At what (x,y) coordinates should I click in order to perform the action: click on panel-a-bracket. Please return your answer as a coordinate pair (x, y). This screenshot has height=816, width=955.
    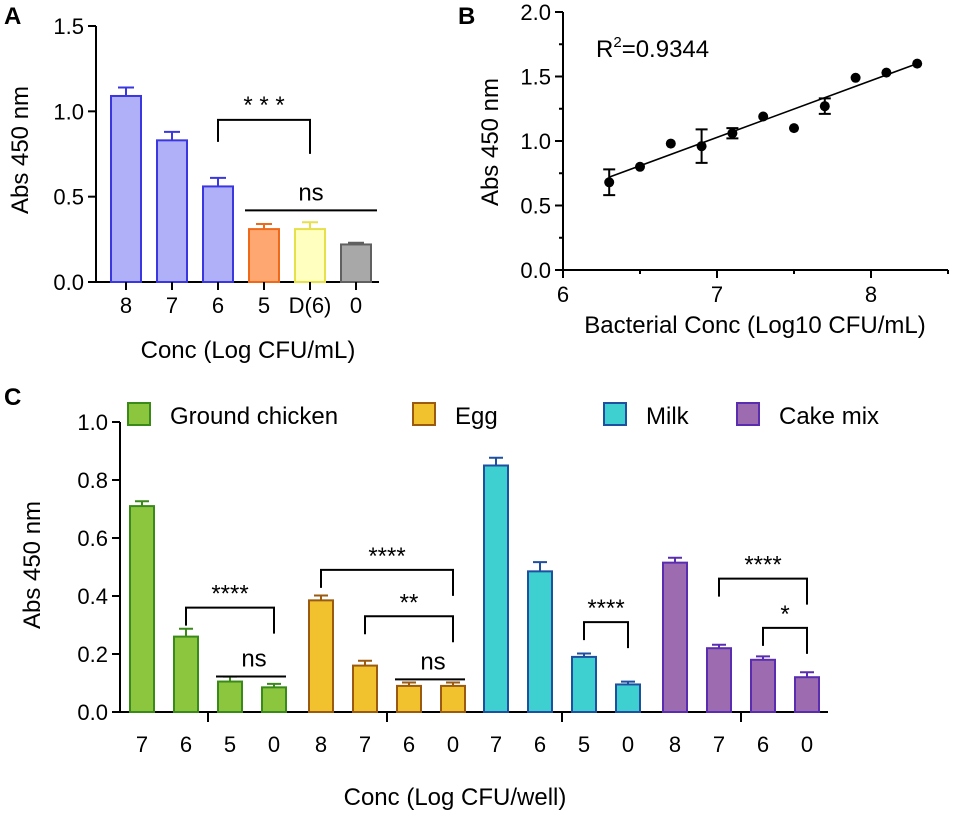
    Looking at the image, I should click on (264, 136).